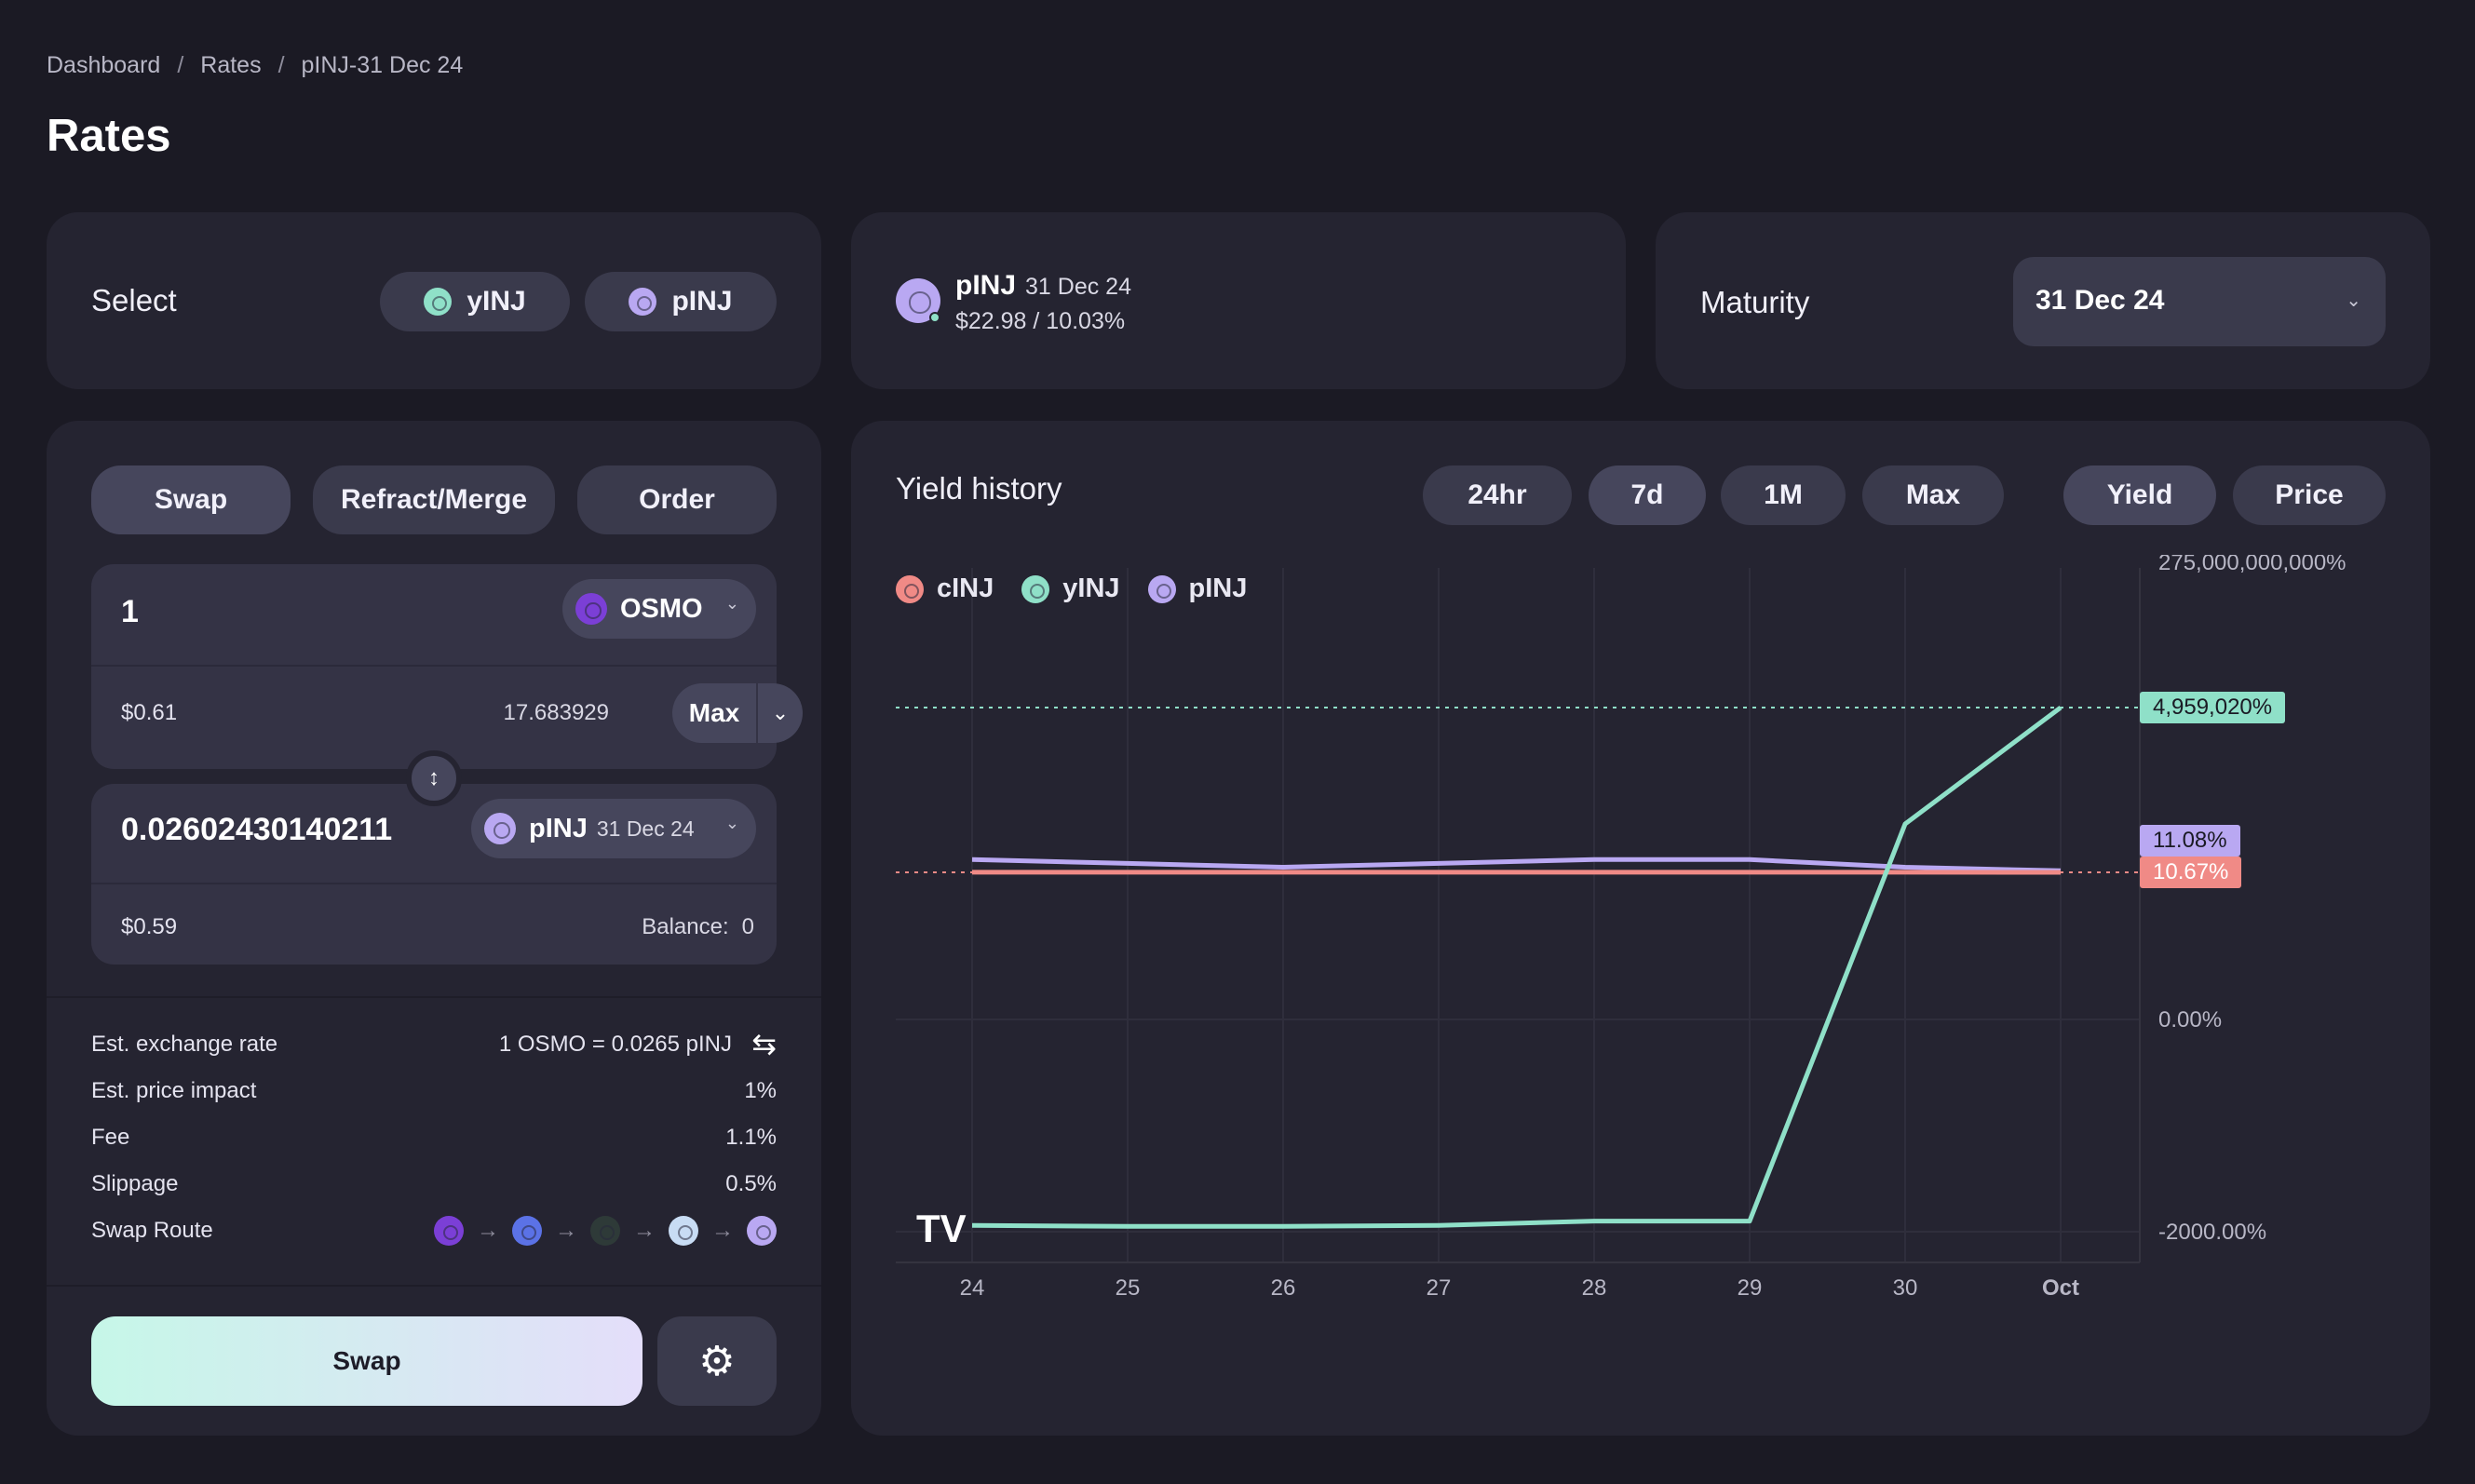 Image resolution: width=2475 pixels, height=1484 pixels. I want to click on to-token-date: 31 Dec 24, so click(645, 828).